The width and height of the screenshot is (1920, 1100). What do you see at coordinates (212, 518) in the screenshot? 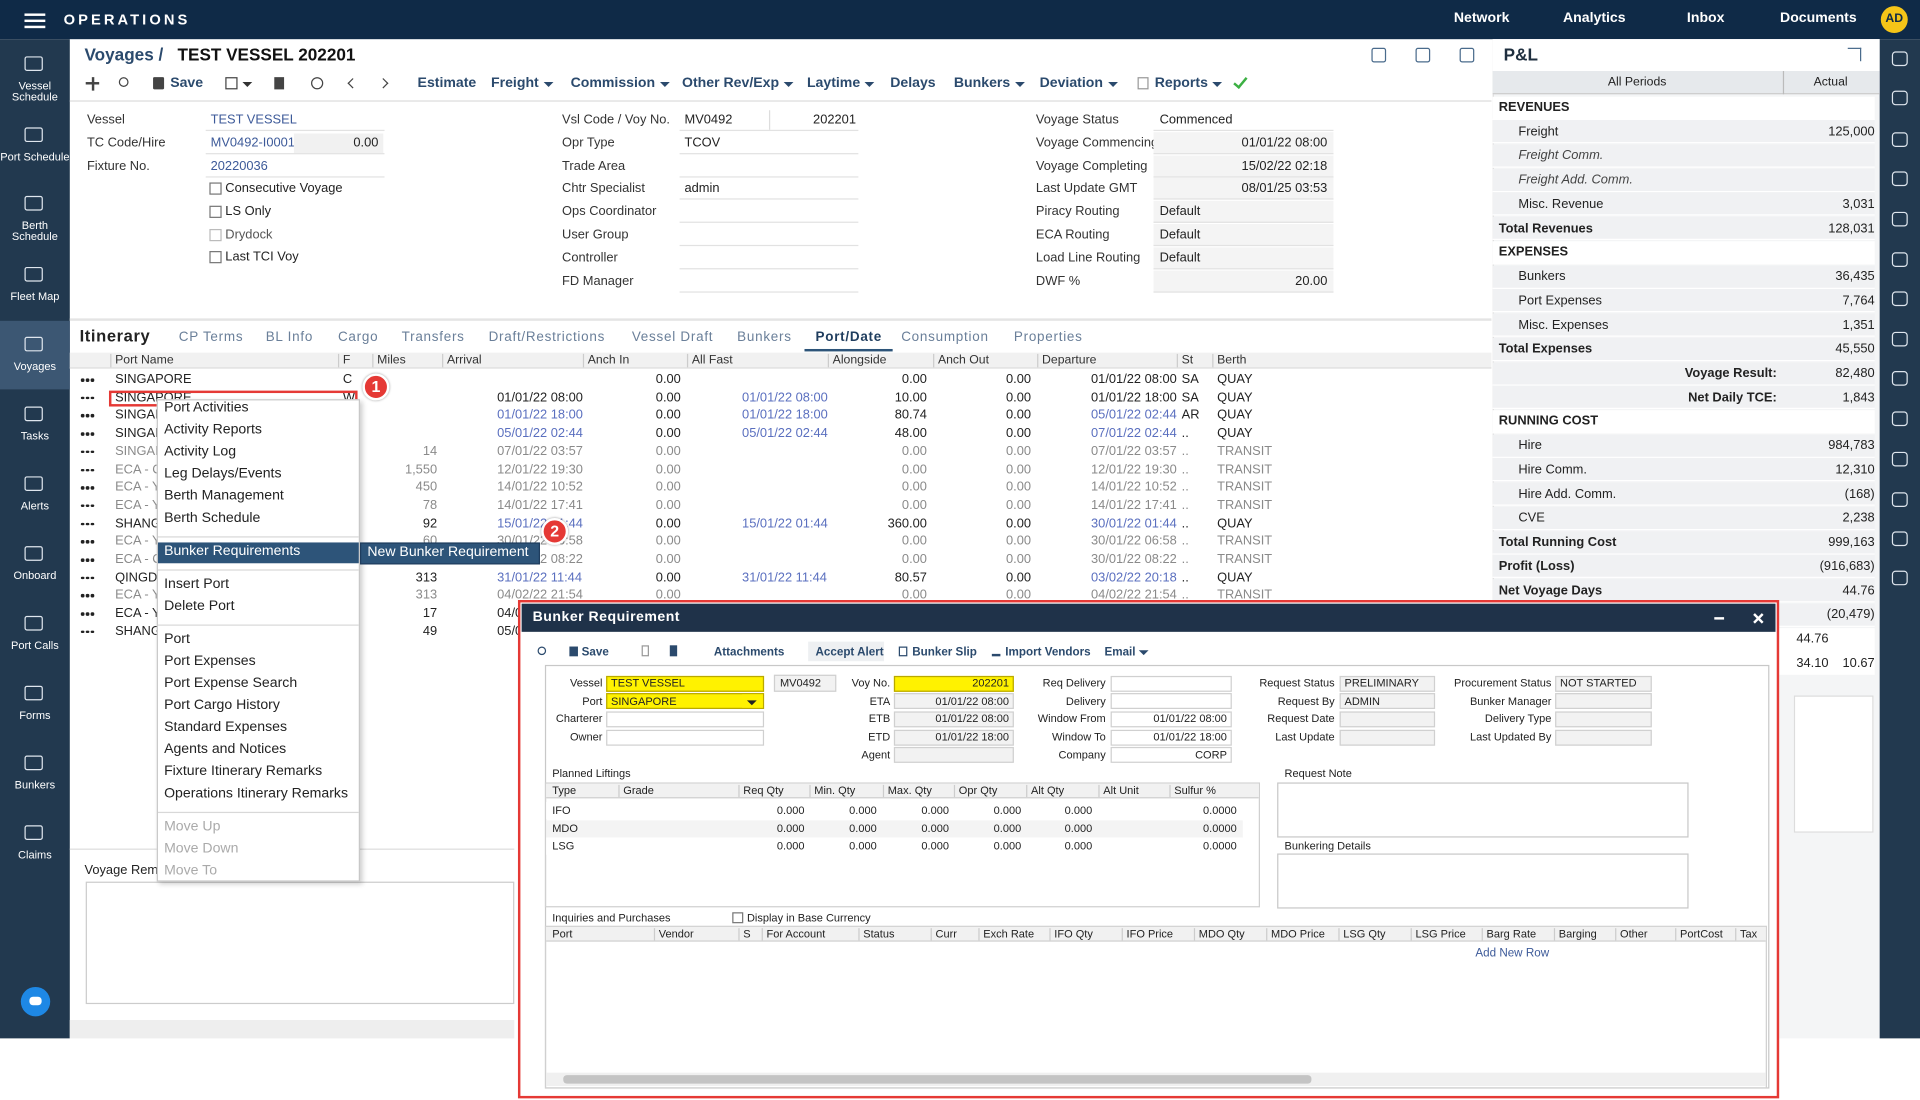
I see `menu-item: Berth Schedule` at bounding box center [212, 518].